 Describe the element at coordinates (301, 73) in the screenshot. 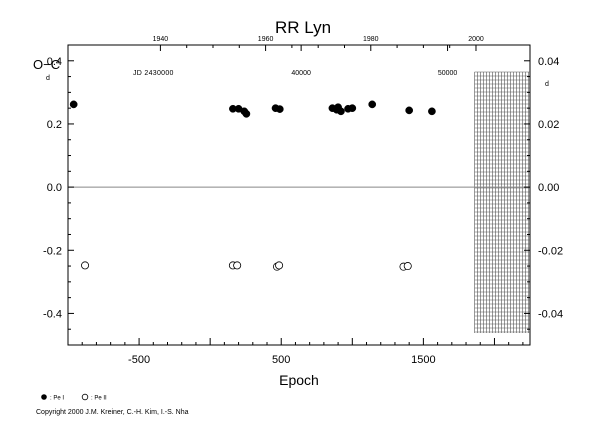

I see `jd-tick-label: 40000` at that location.